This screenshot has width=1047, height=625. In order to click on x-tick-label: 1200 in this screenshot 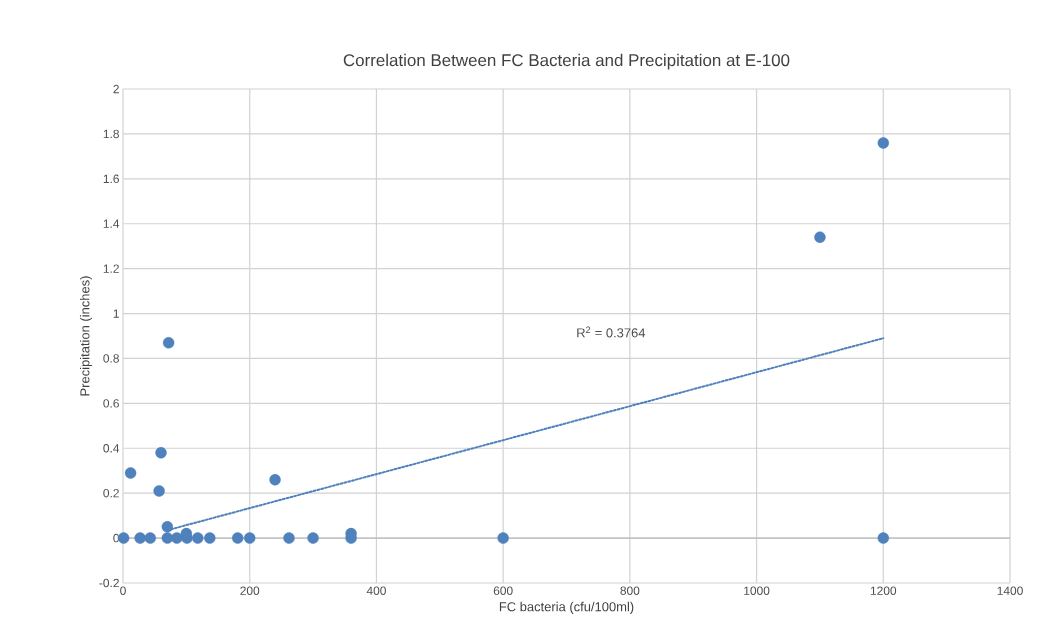, I will do `click(883, 590)`.